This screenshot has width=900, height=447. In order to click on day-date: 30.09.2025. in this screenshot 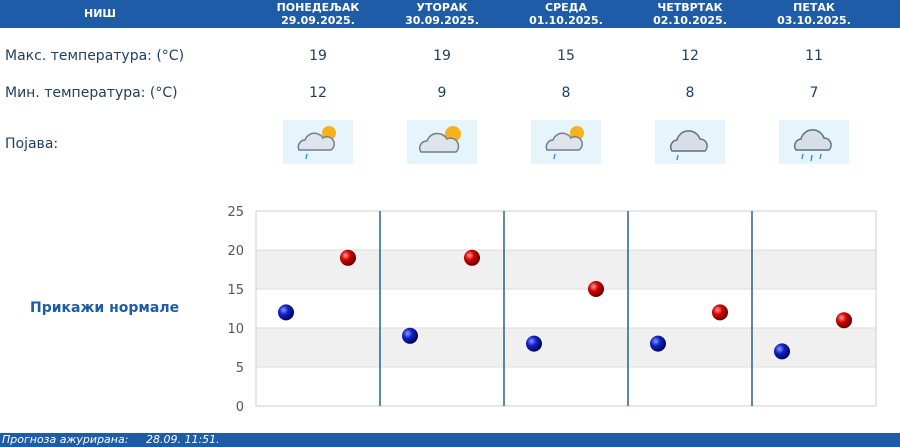, I will do `click(442, 20)`.